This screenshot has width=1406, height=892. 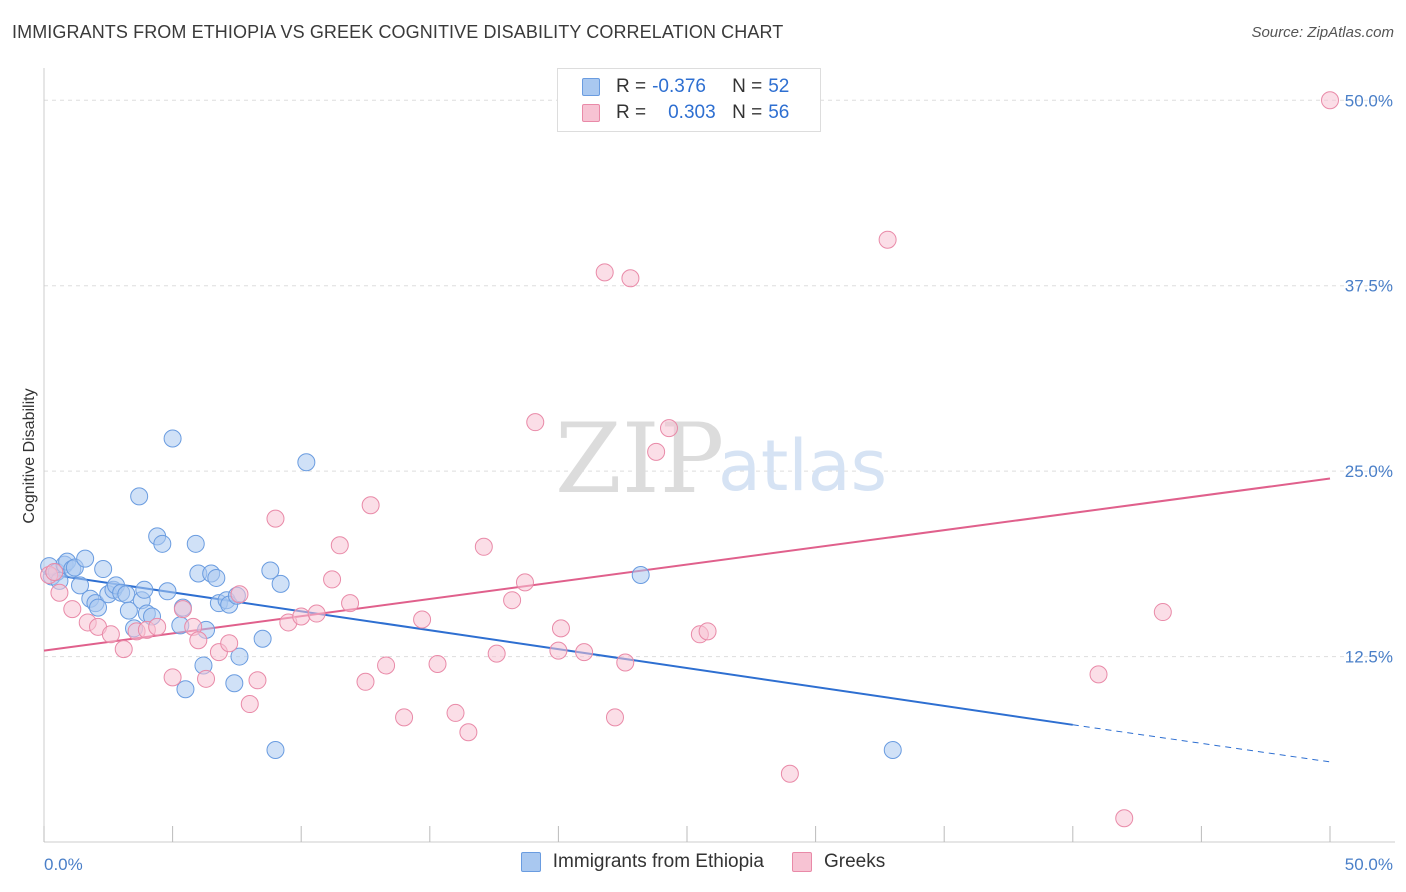 What do you see at coordinates (1369, 471) in the screenshot?
I see `y-tick-label: 25.0%` at bounding box center [1369, 471].